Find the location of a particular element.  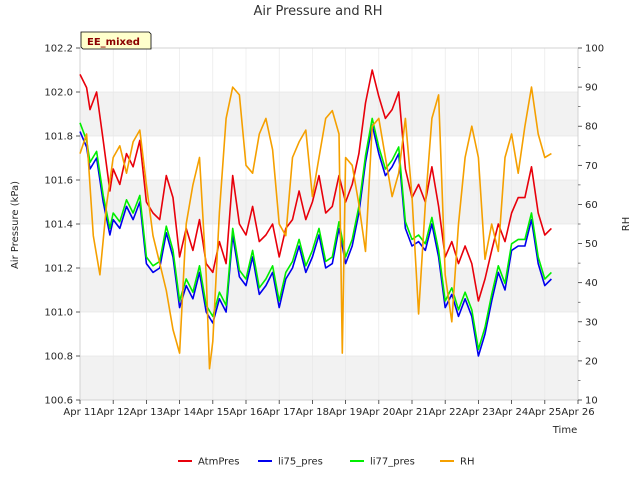

y-tick-label: 102.2 is located at coordinates (58, 49).